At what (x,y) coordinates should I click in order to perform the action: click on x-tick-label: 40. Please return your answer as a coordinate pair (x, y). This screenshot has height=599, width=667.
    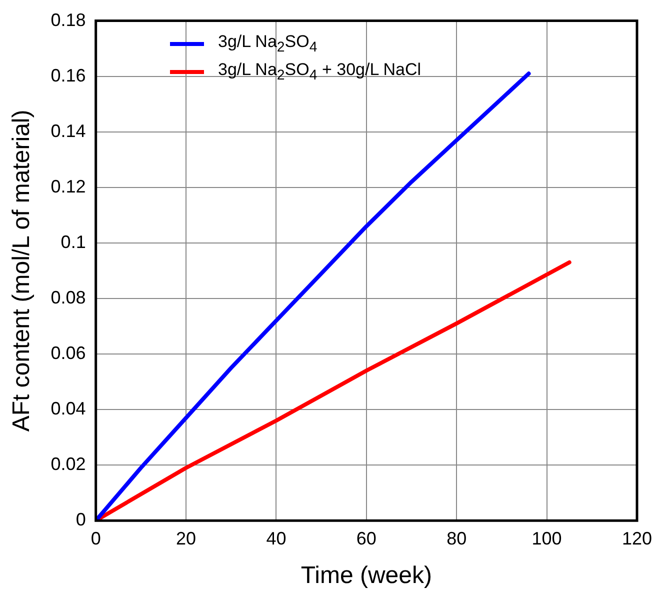
    Looking at the image, I should click on (276, 538).